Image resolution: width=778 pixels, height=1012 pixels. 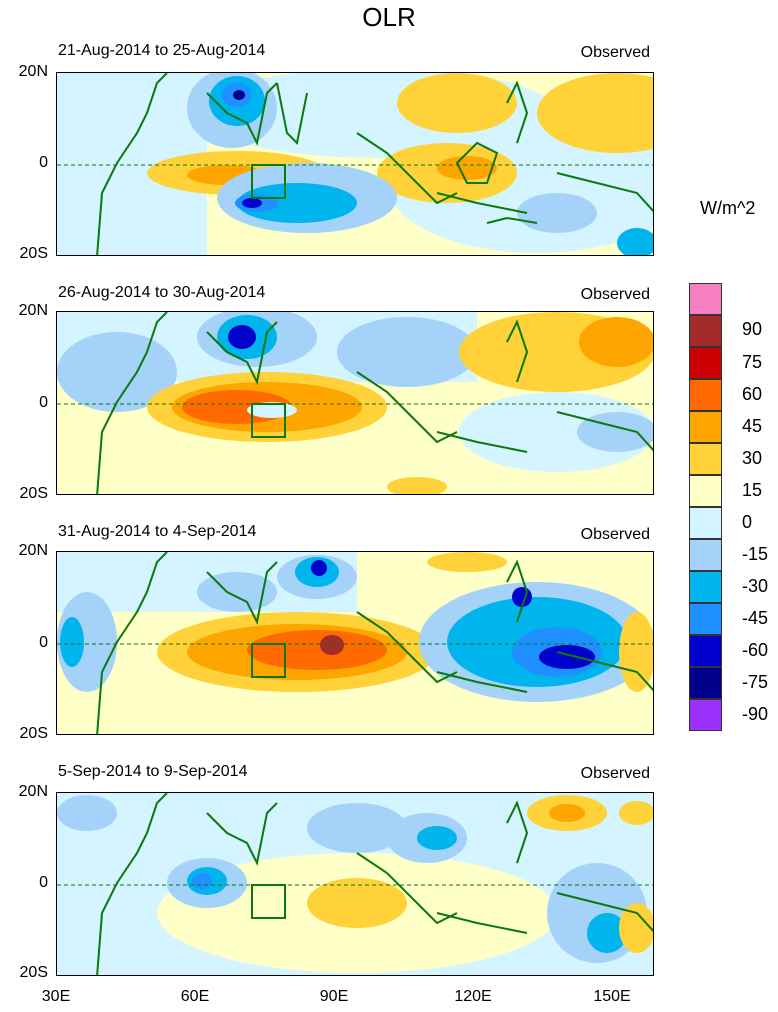 I want to click on colorbar-label: 60, so click(x=752, y=394).